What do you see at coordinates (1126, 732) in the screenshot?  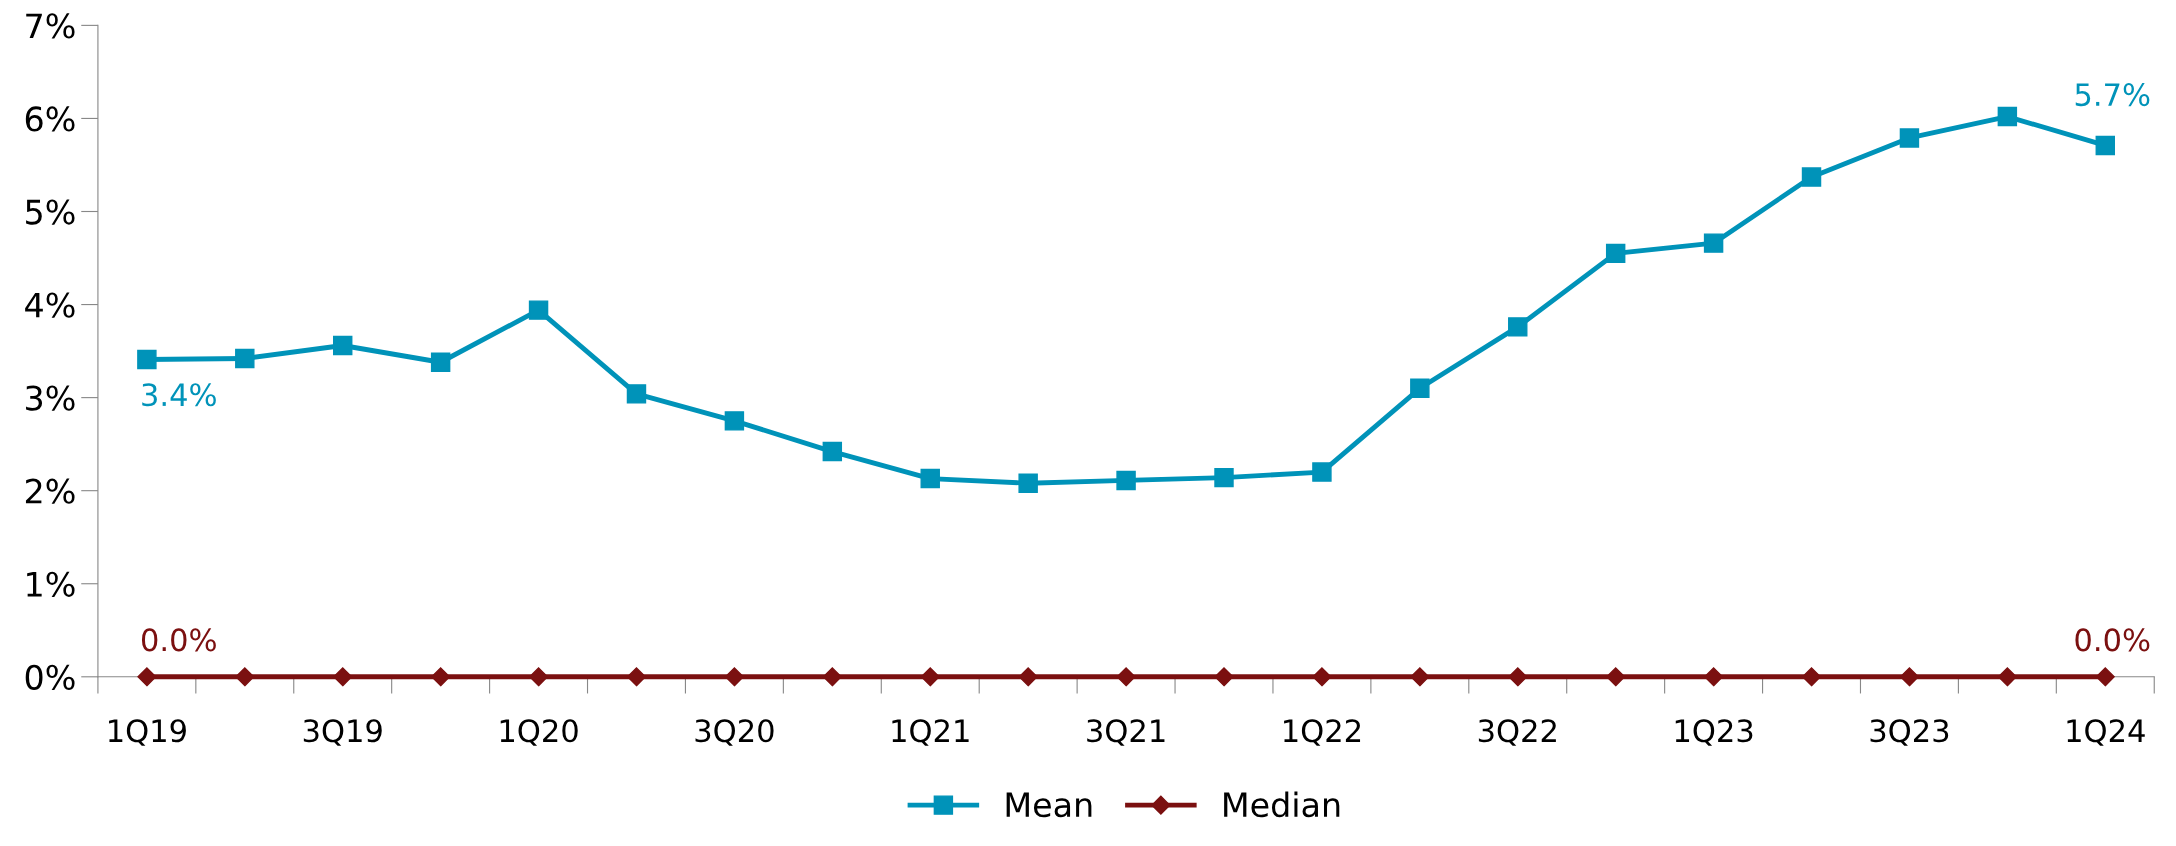 I see `x-tick-label: 3Q21` at bounding box center [1126, 732].